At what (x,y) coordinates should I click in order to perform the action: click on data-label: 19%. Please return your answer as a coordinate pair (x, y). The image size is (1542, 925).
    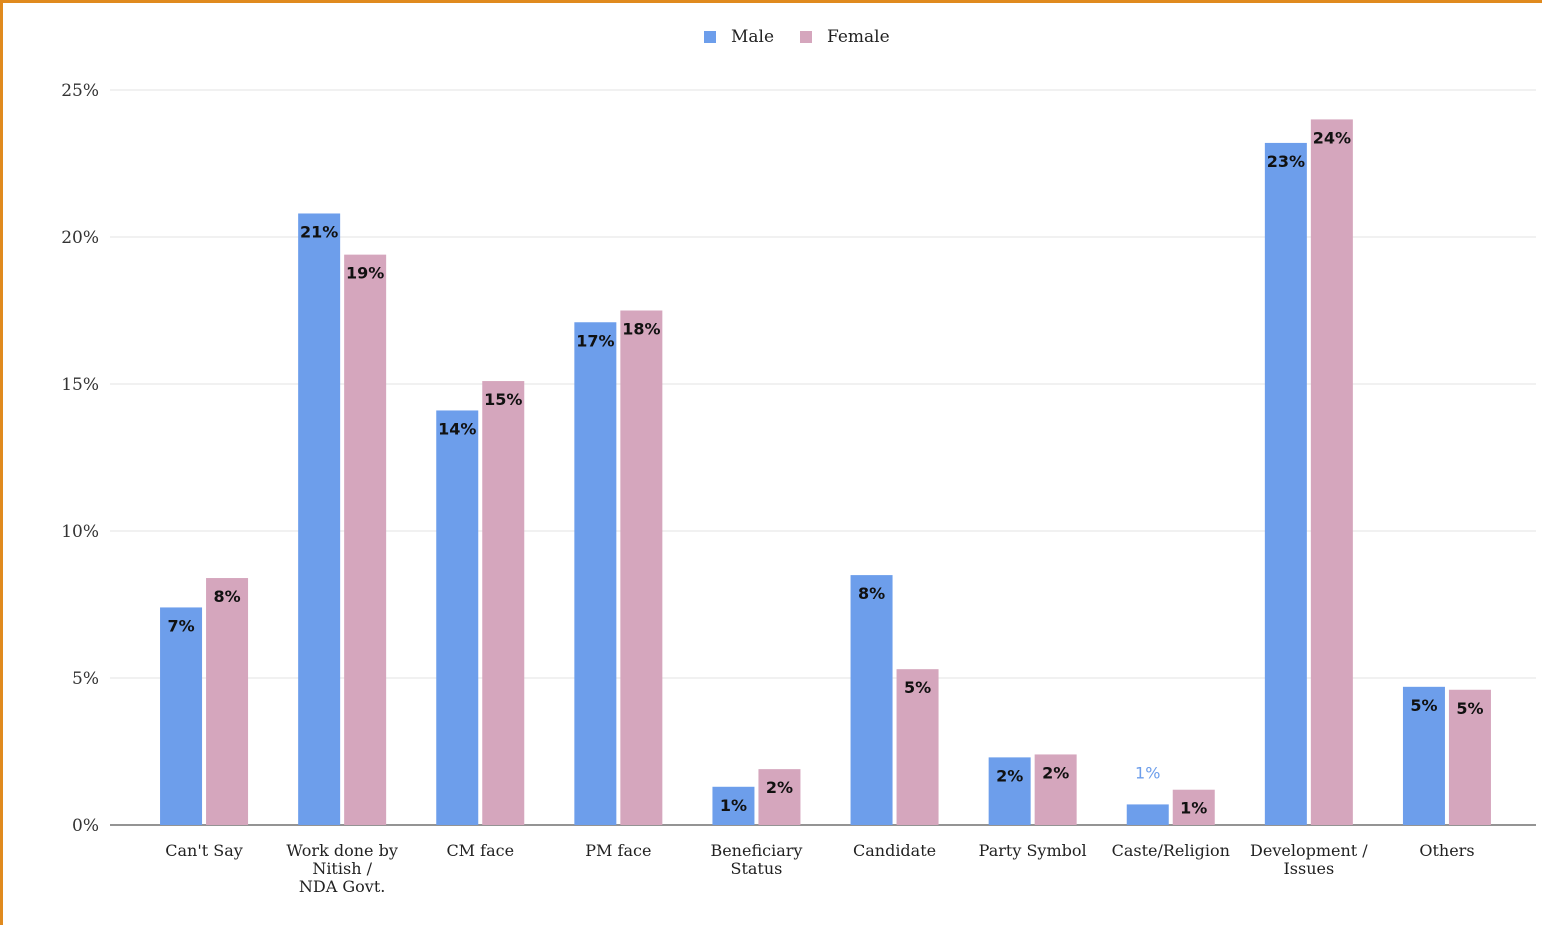
    Looking at the image, I should click on (365, 273).